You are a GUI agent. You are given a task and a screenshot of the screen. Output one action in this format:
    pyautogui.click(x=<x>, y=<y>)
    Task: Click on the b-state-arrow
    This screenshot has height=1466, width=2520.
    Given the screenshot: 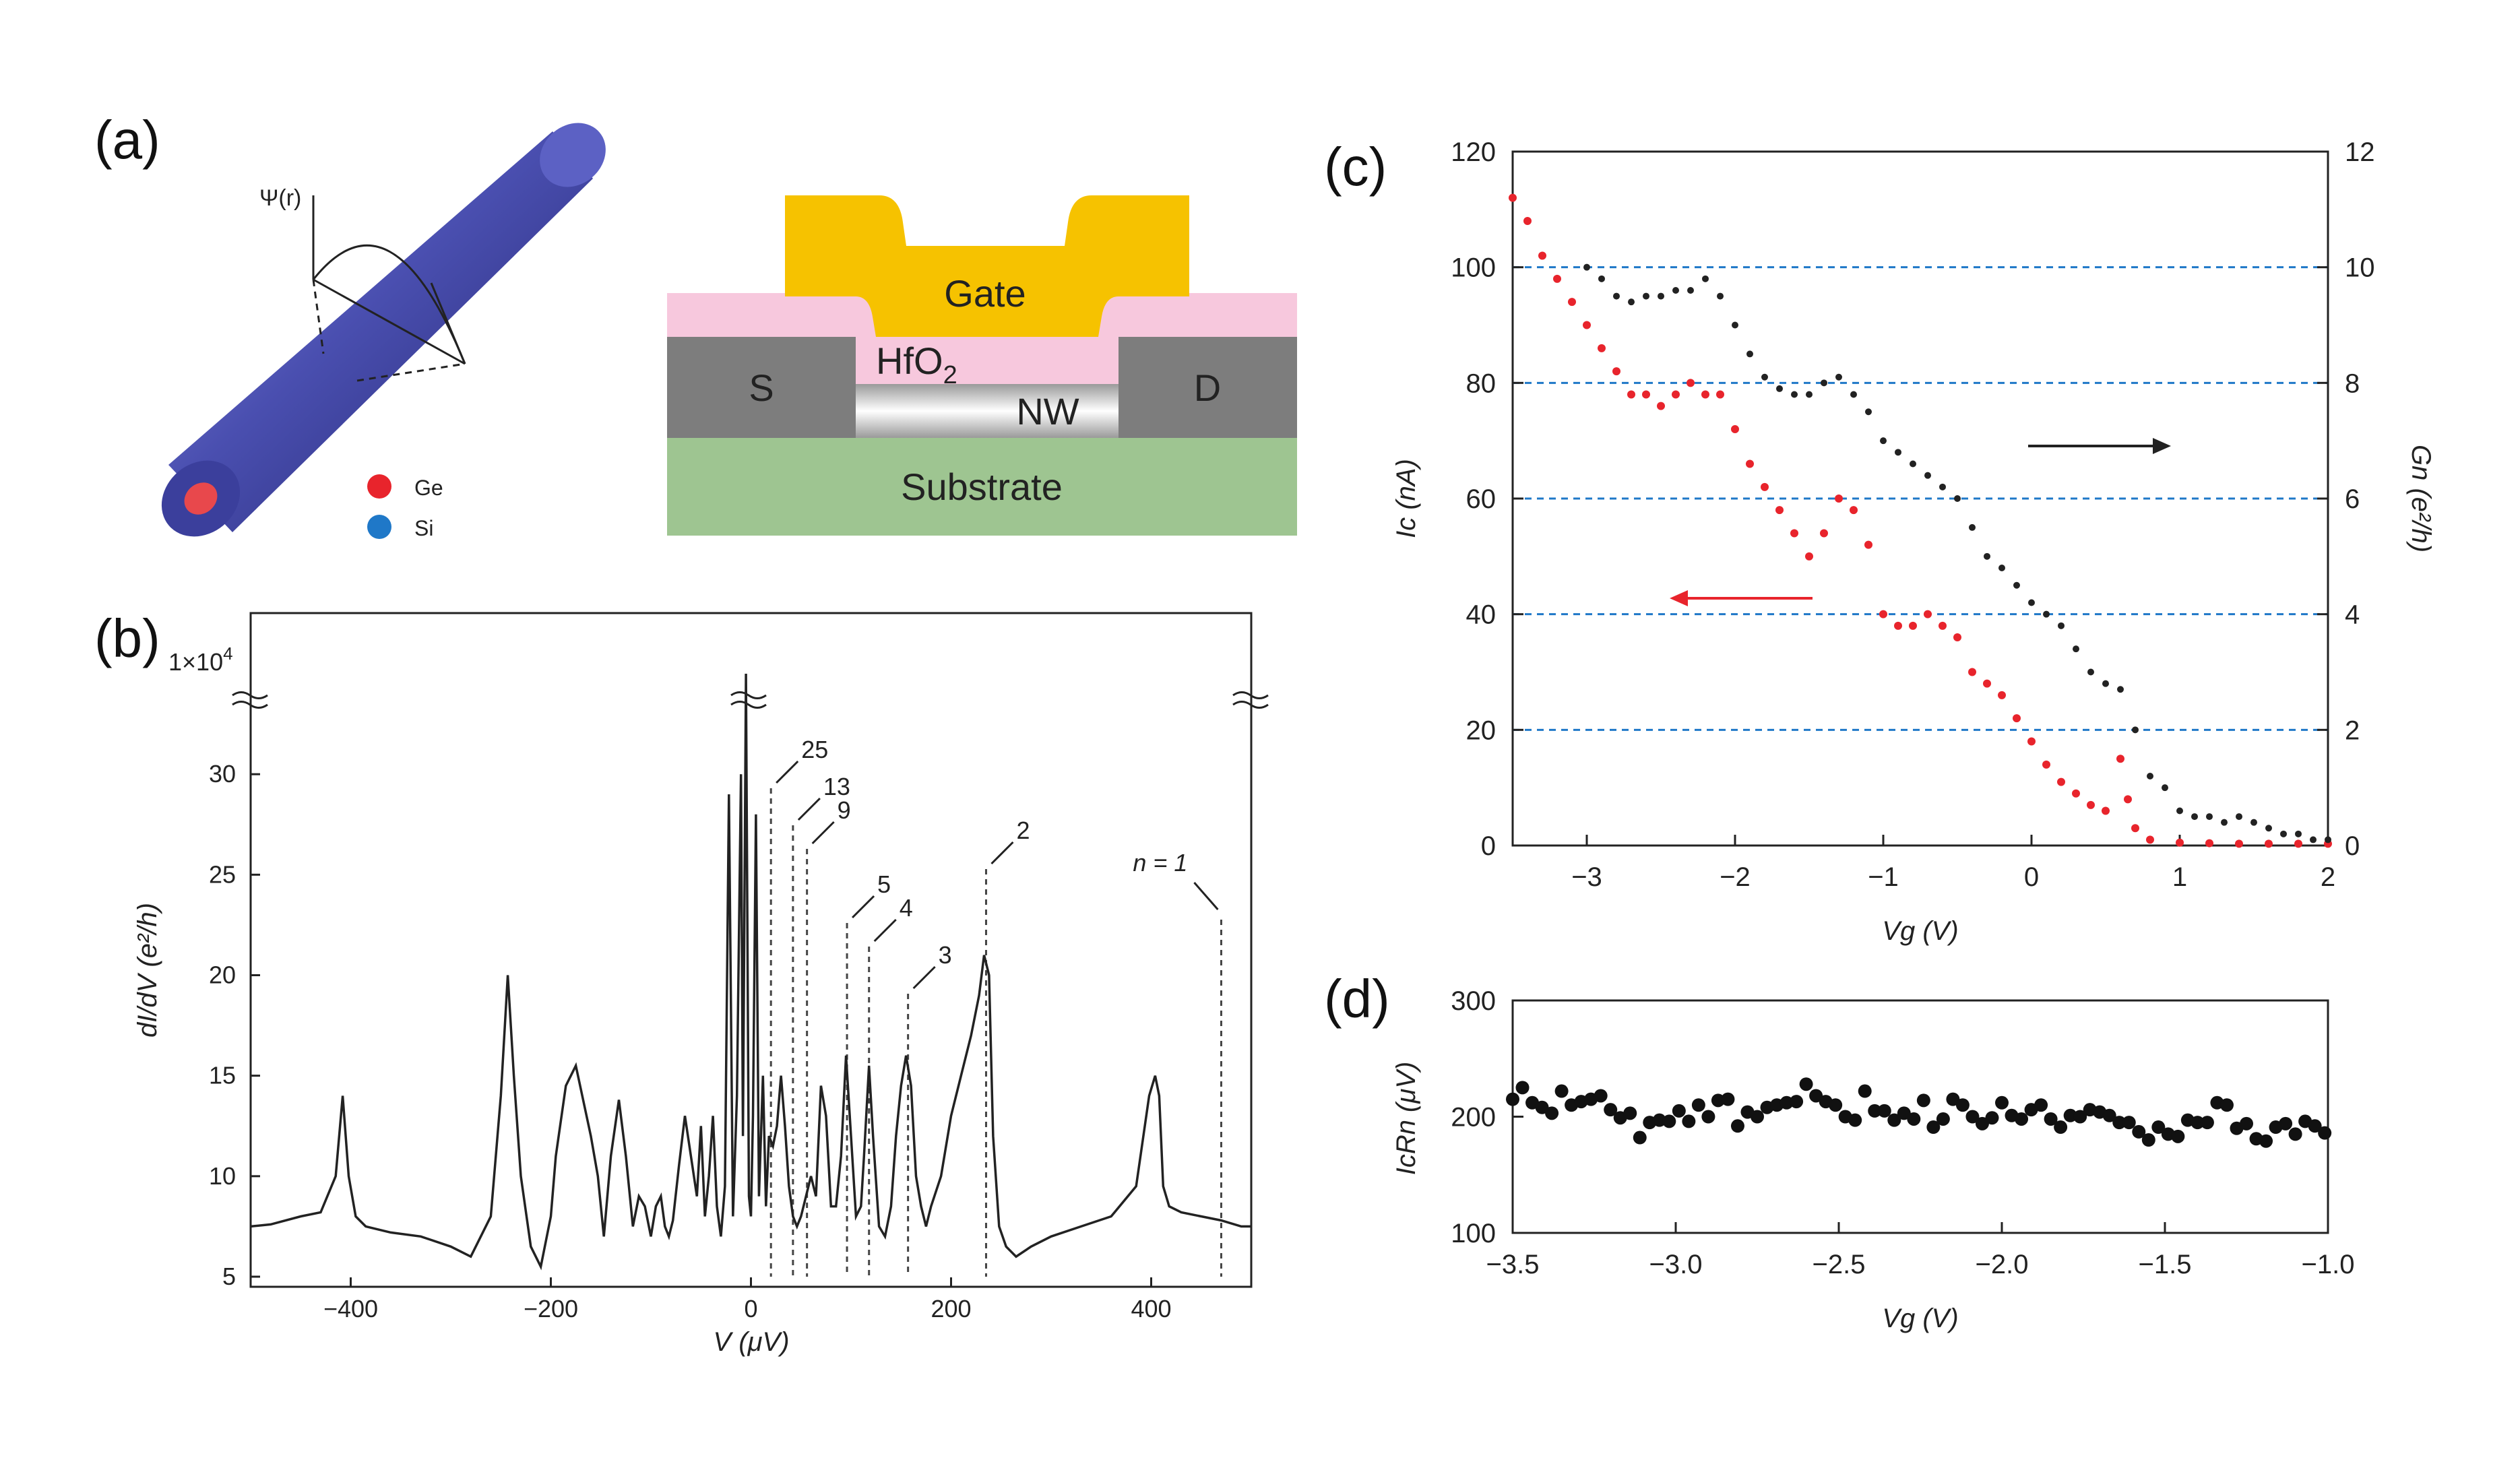 What is the action you would take?
    pyautogui.click(x=1206, y=896)
    